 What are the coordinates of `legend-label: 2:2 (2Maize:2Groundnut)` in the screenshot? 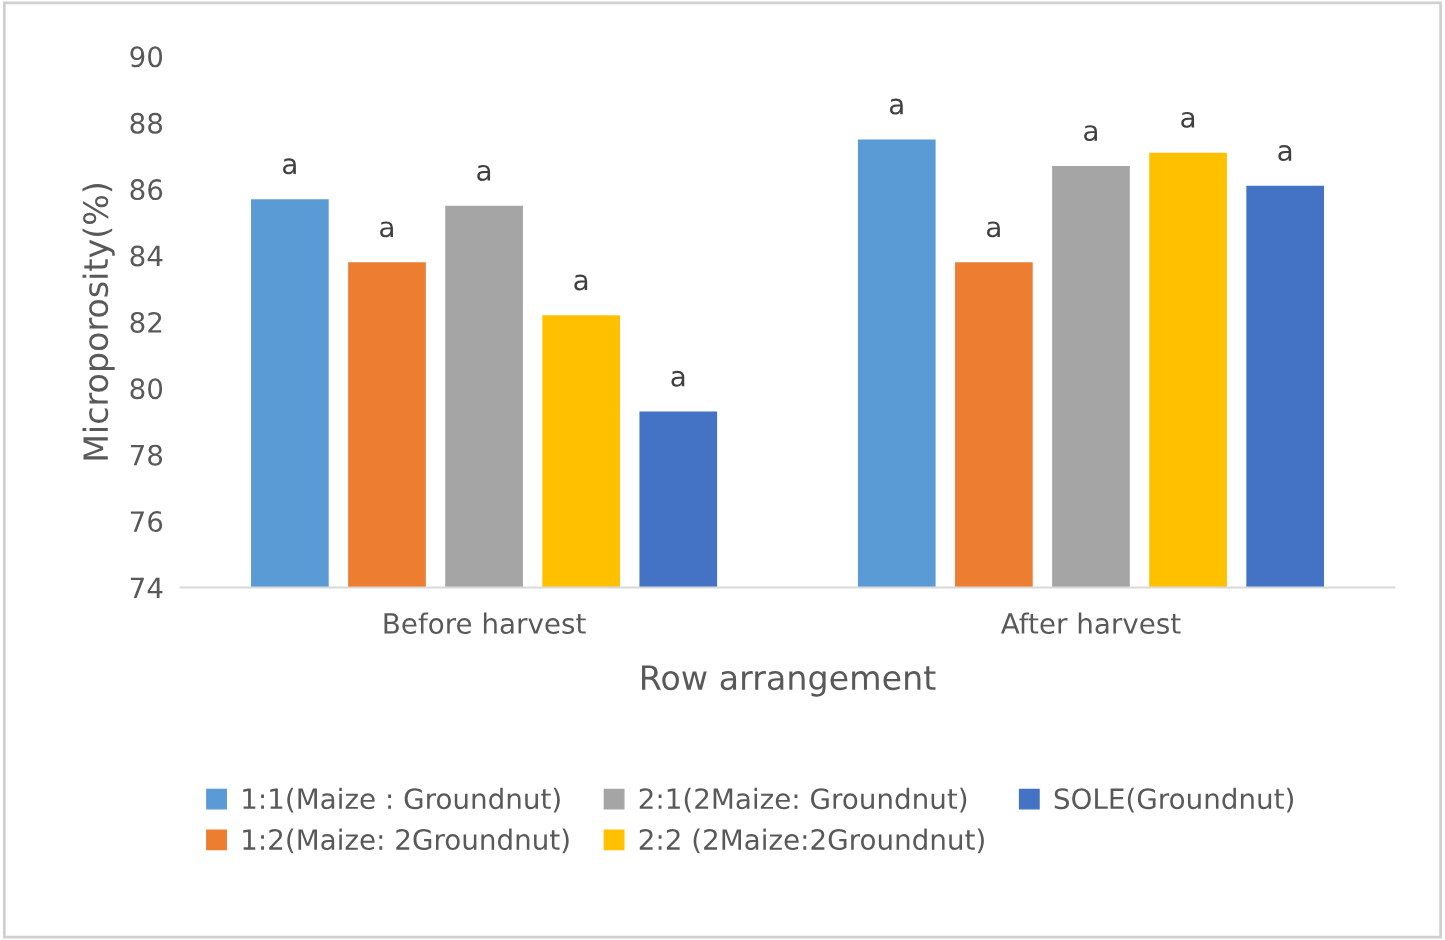 It's located at (811, 841).